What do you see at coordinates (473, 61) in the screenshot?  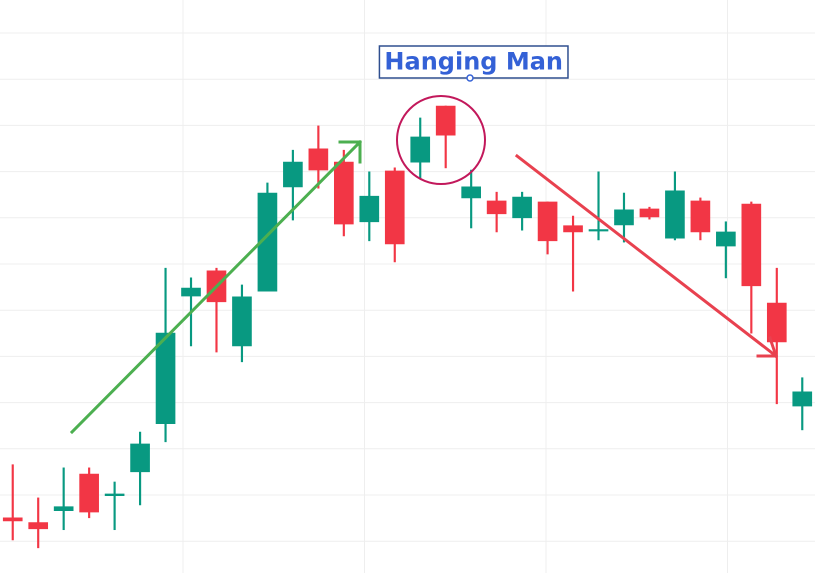 I see `text: Hanging Man` at bounding box center [473, 61].